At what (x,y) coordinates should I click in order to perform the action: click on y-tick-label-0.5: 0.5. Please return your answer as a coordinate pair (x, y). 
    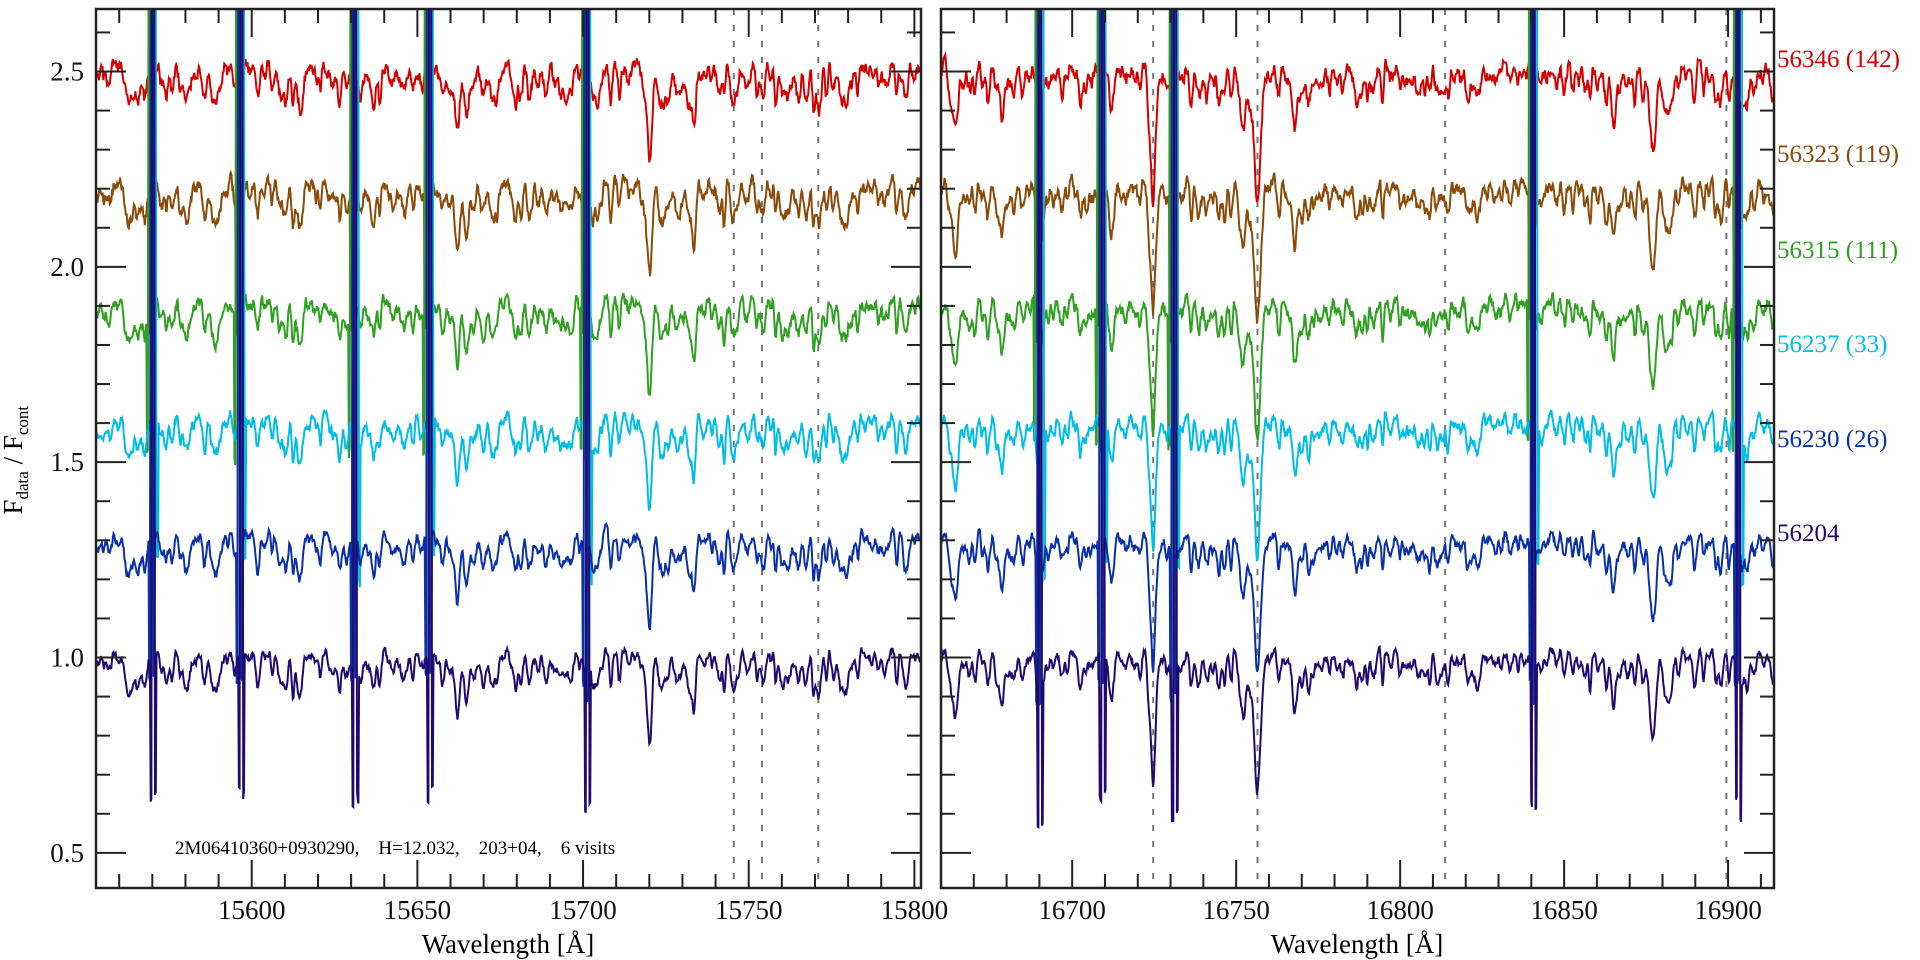
    Looking at the image, I should click on (67, 853).